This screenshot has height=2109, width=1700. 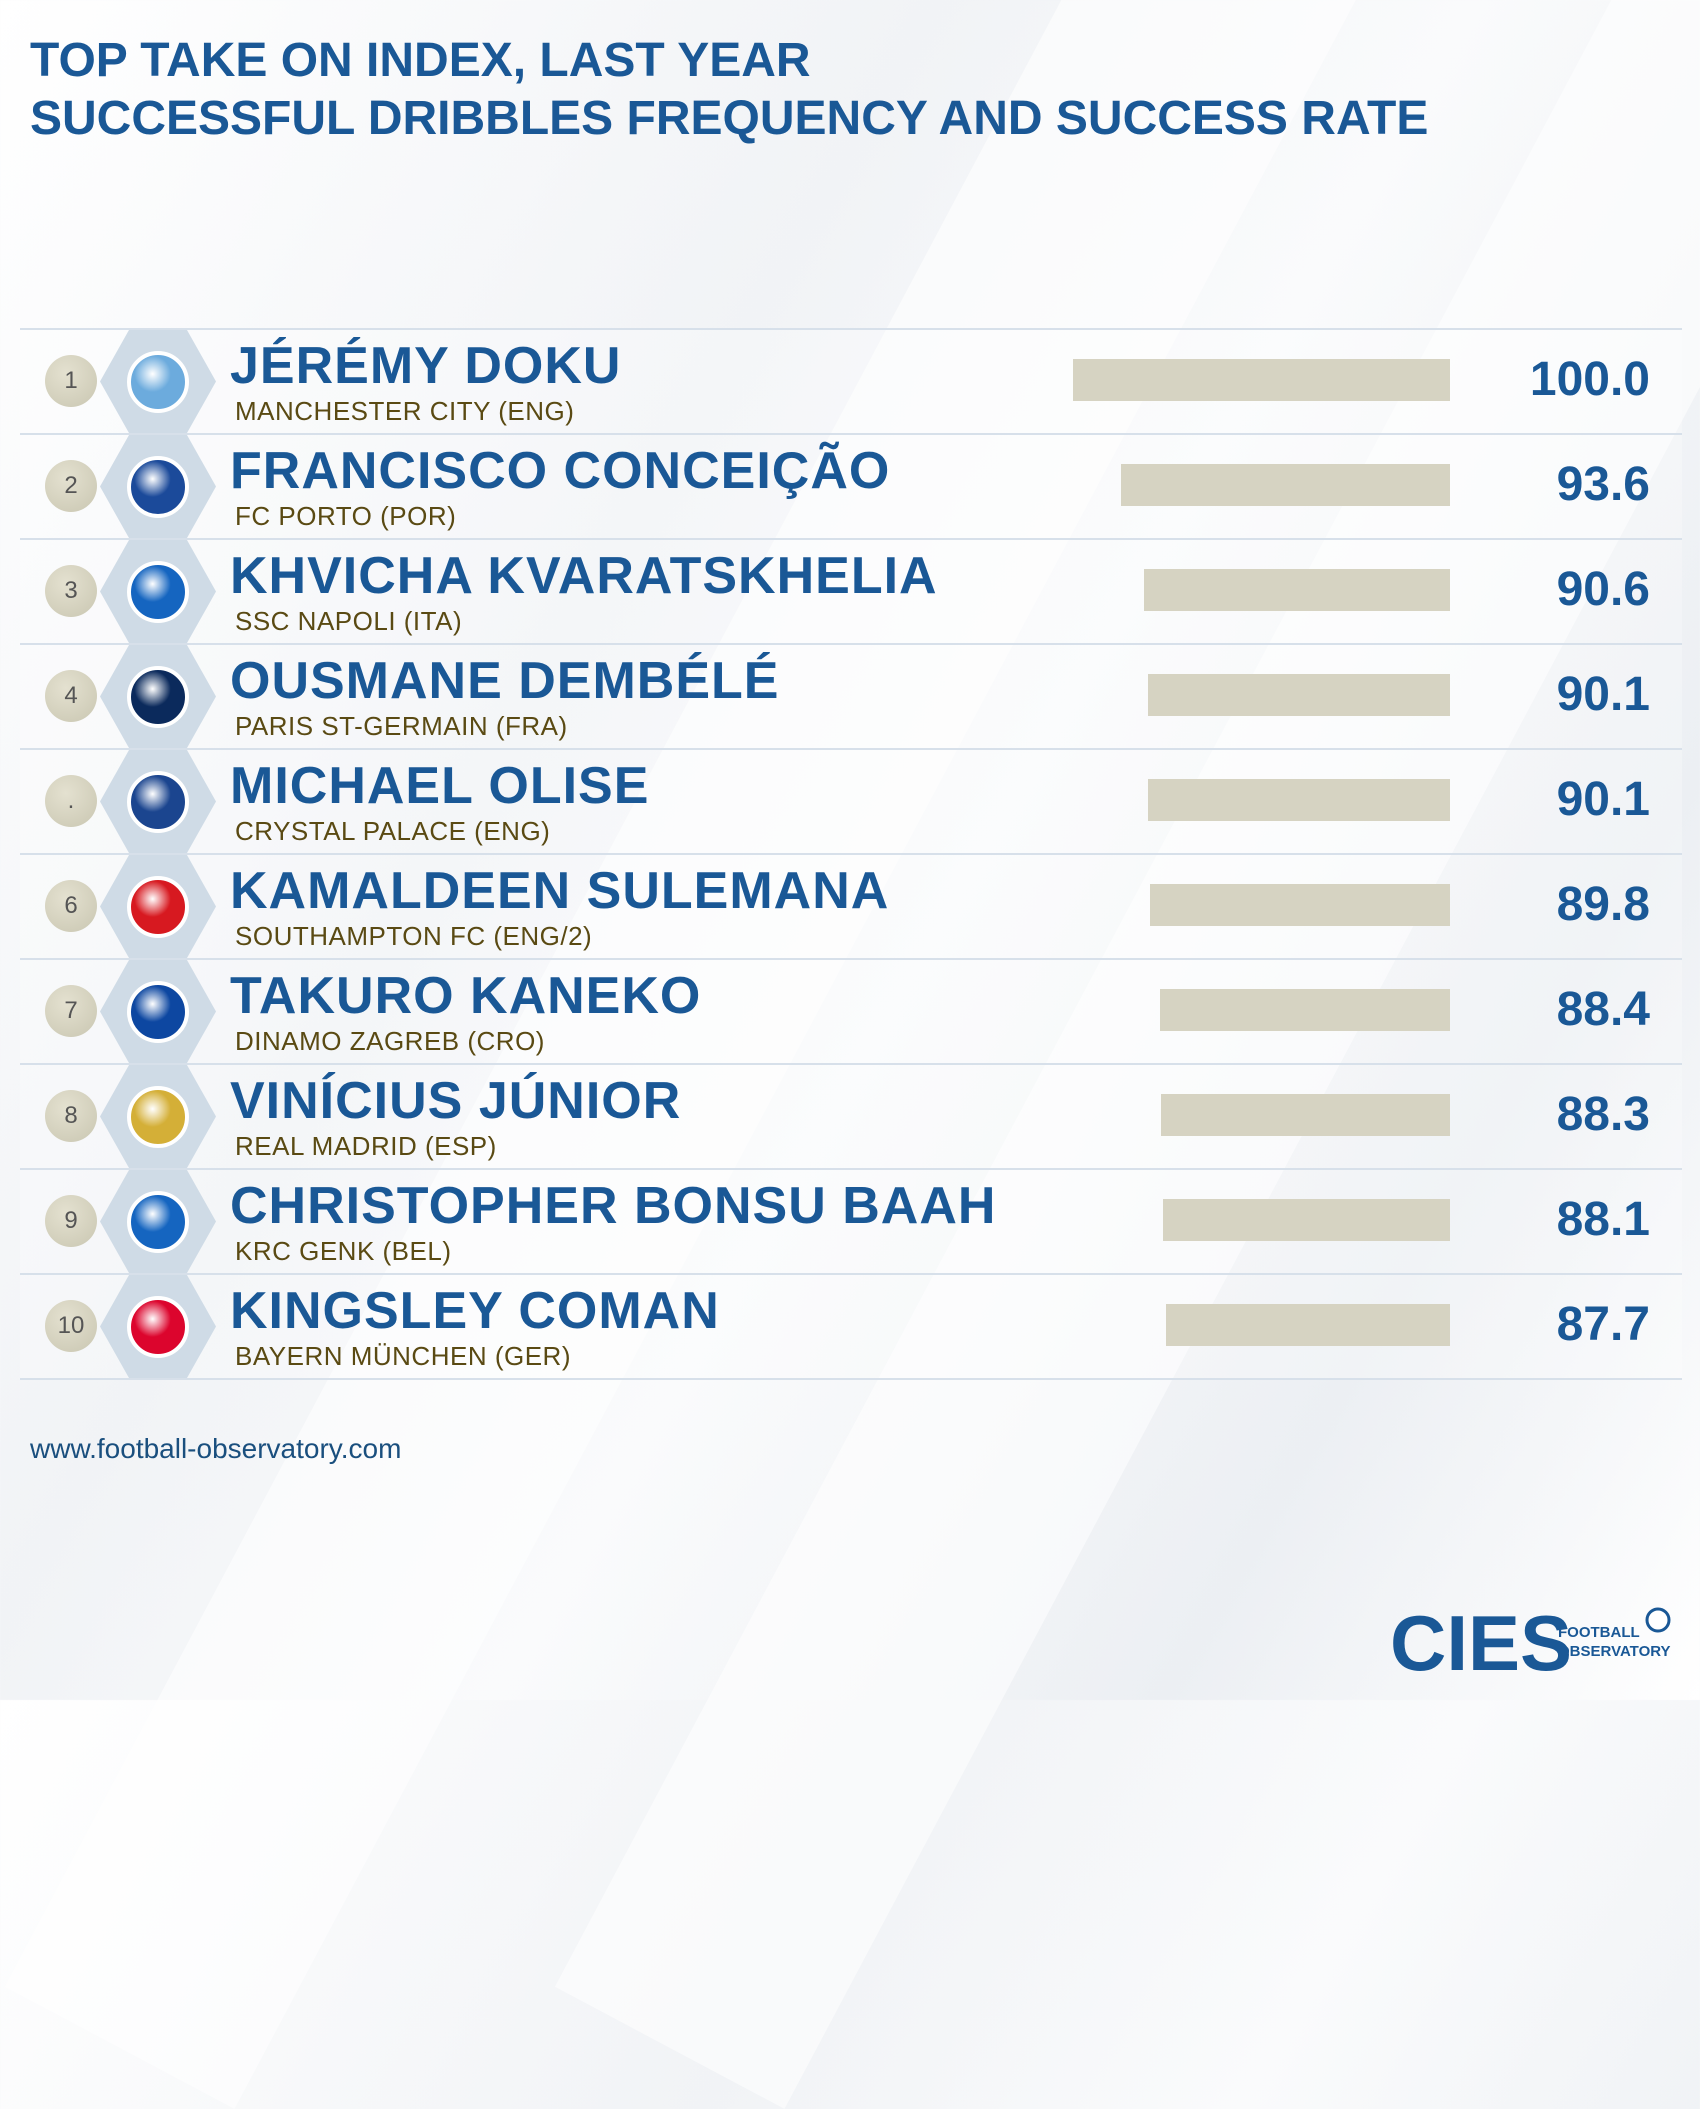 What do you see at coordinates (475, 1311) in the screenshot?
I see `player-name: KINGSLEY COMAN` at bounding box center [475, 1311].